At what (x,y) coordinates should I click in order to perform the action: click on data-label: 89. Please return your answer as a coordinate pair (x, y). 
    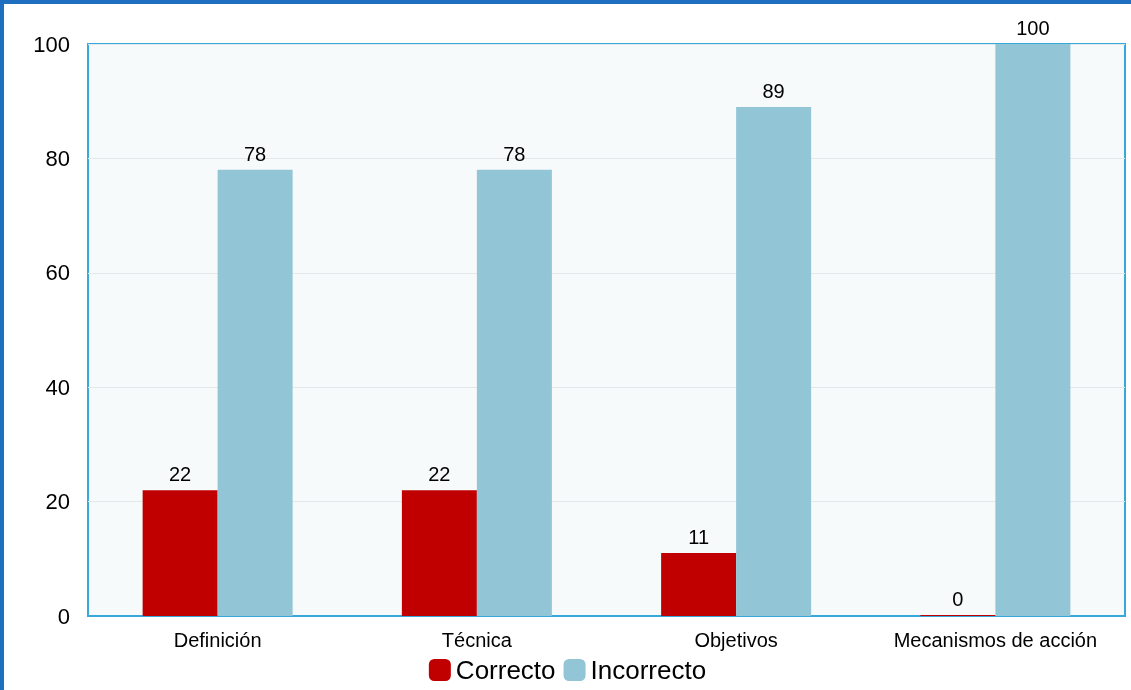
    Looking at the image, I should click on (773, 90).